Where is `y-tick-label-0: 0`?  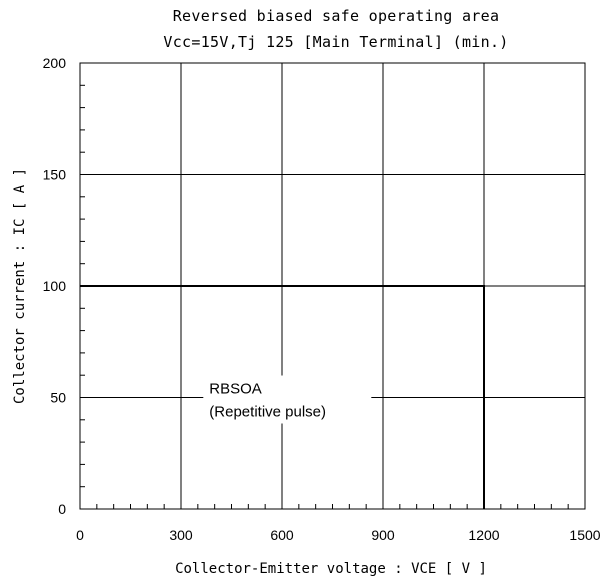
y-tick-label-0: 0 is located at coordinates (62, 509).